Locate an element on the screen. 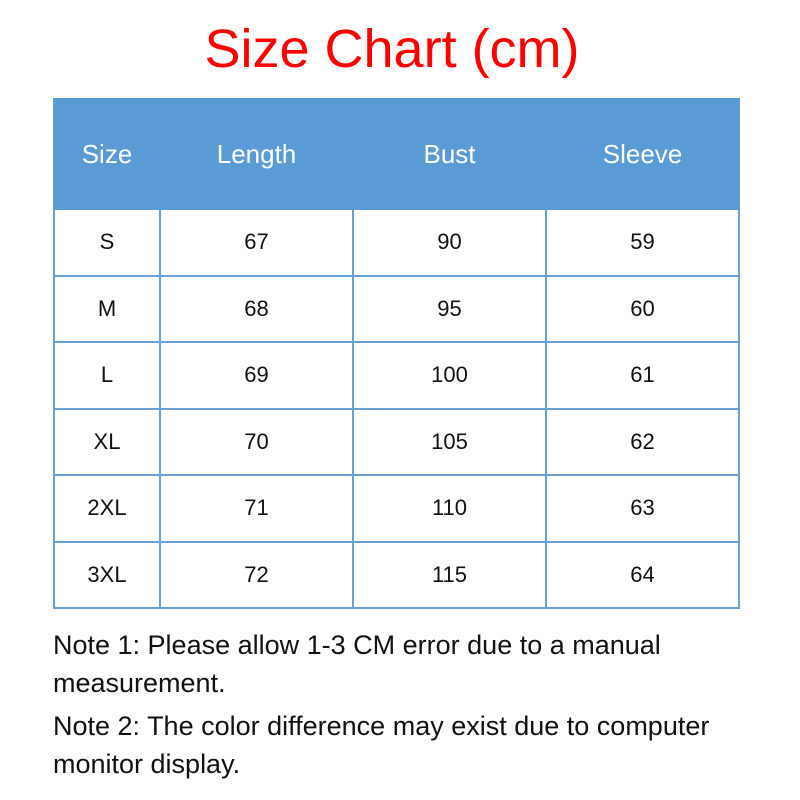  cell-sleeve: 61 is located at coordinates (642, 375).